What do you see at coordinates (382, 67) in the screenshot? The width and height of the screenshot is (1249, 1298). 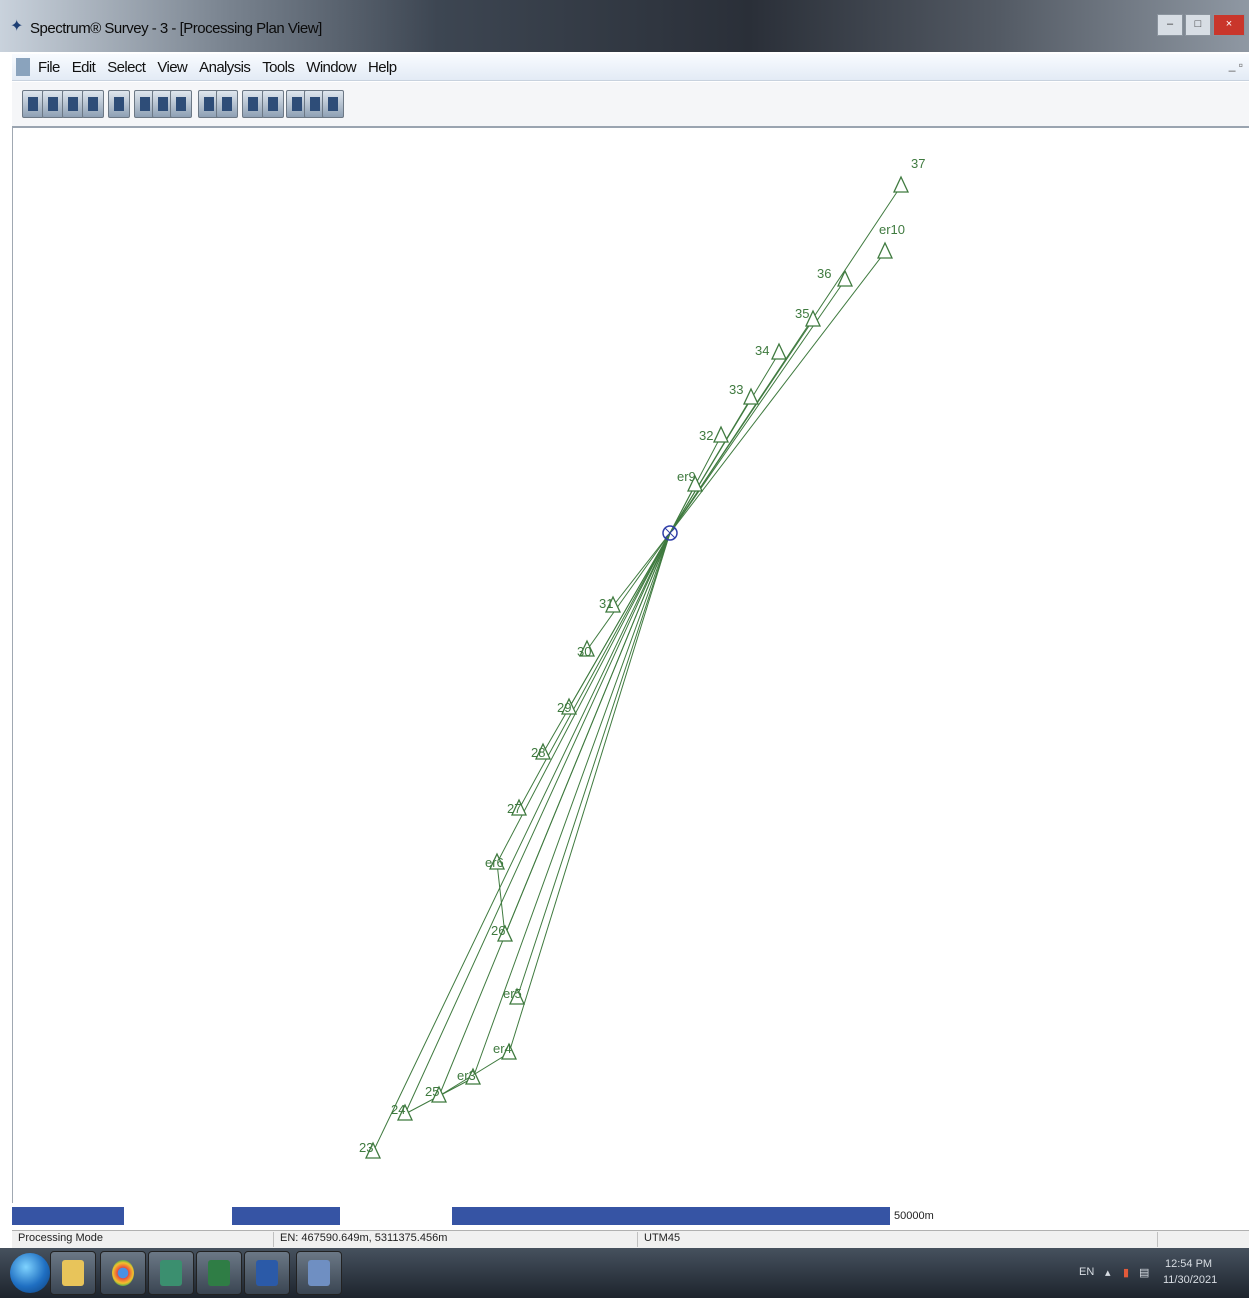 I see `menu-help: Help` at bounding box center [382, 67].